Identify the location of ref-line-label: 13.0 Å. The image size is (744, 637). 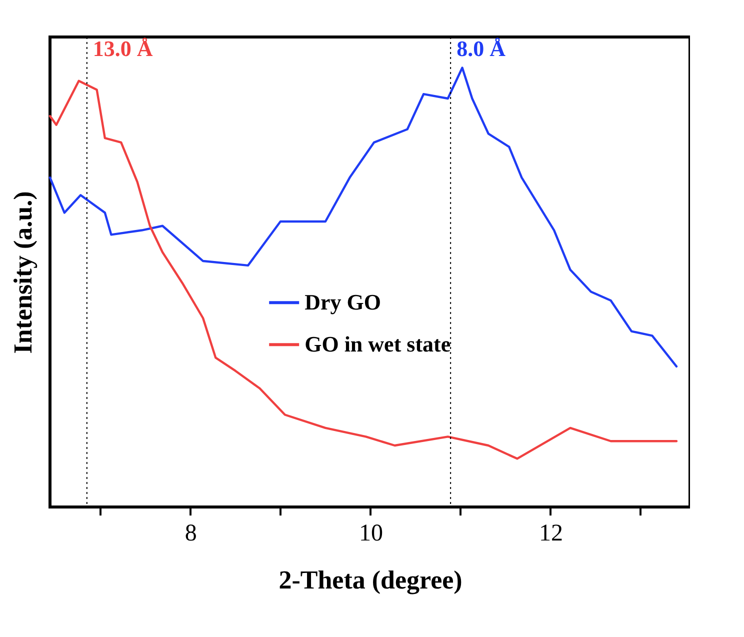
(122, 48).